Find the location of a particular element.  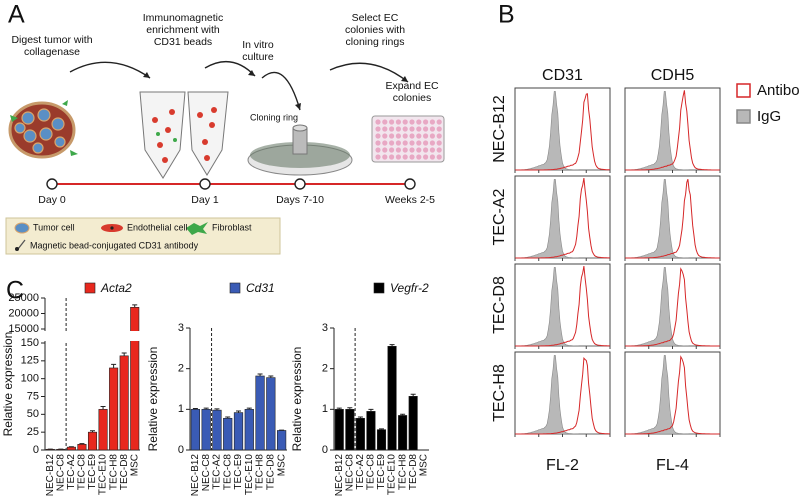

x-tick-label: MSC is located at coordinates (423, 465).